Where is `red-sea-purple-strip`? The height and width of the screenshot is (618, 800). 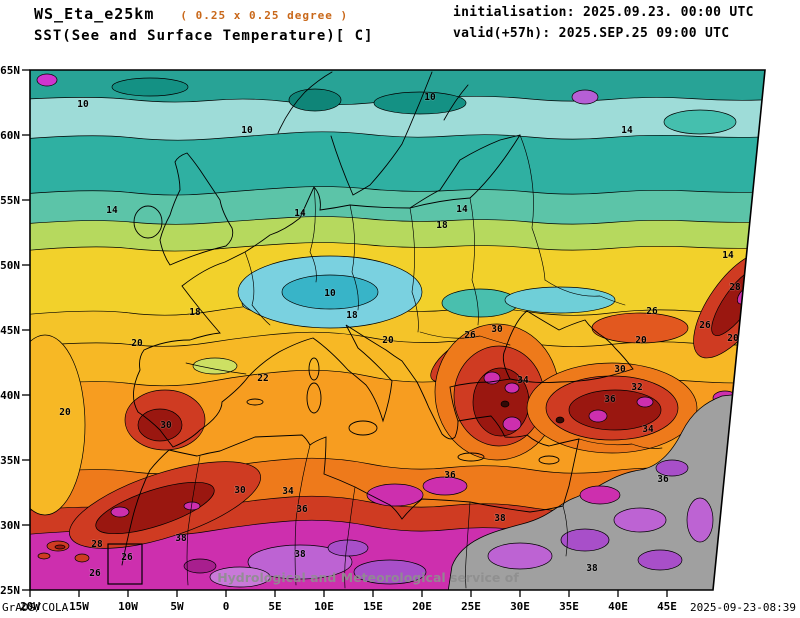 red-sea-purple-strip is located at coordinates (700, 520).